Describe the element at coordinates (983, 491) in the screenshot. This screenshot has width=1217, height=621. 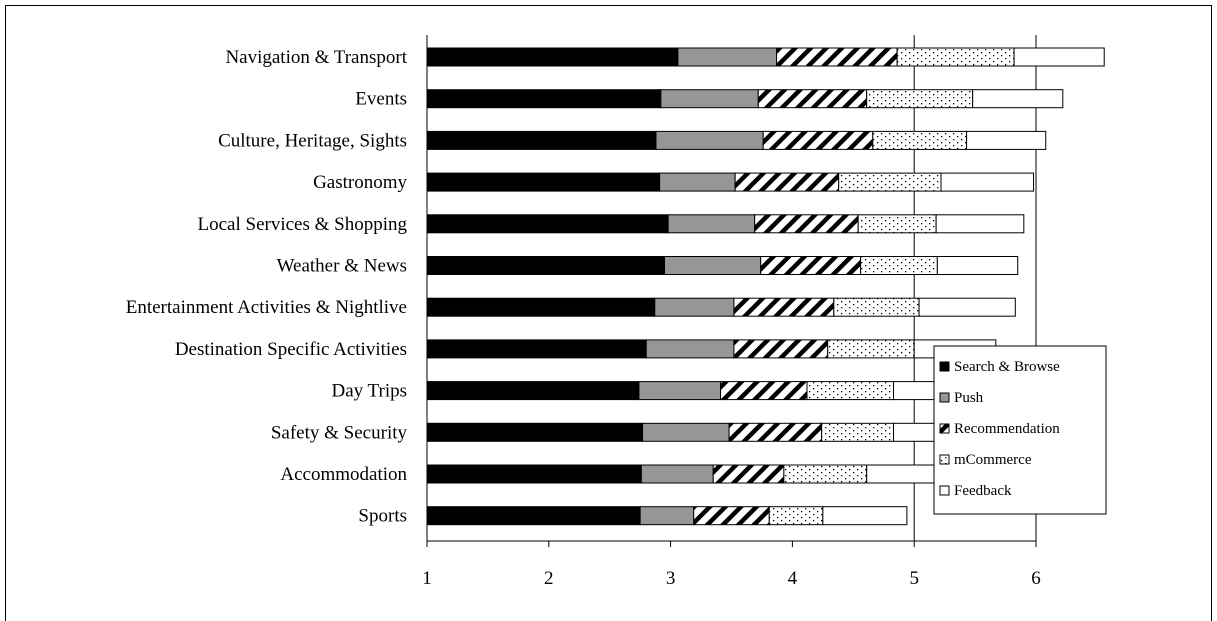
I see `legend-label-feedback: Feedback` at that location.